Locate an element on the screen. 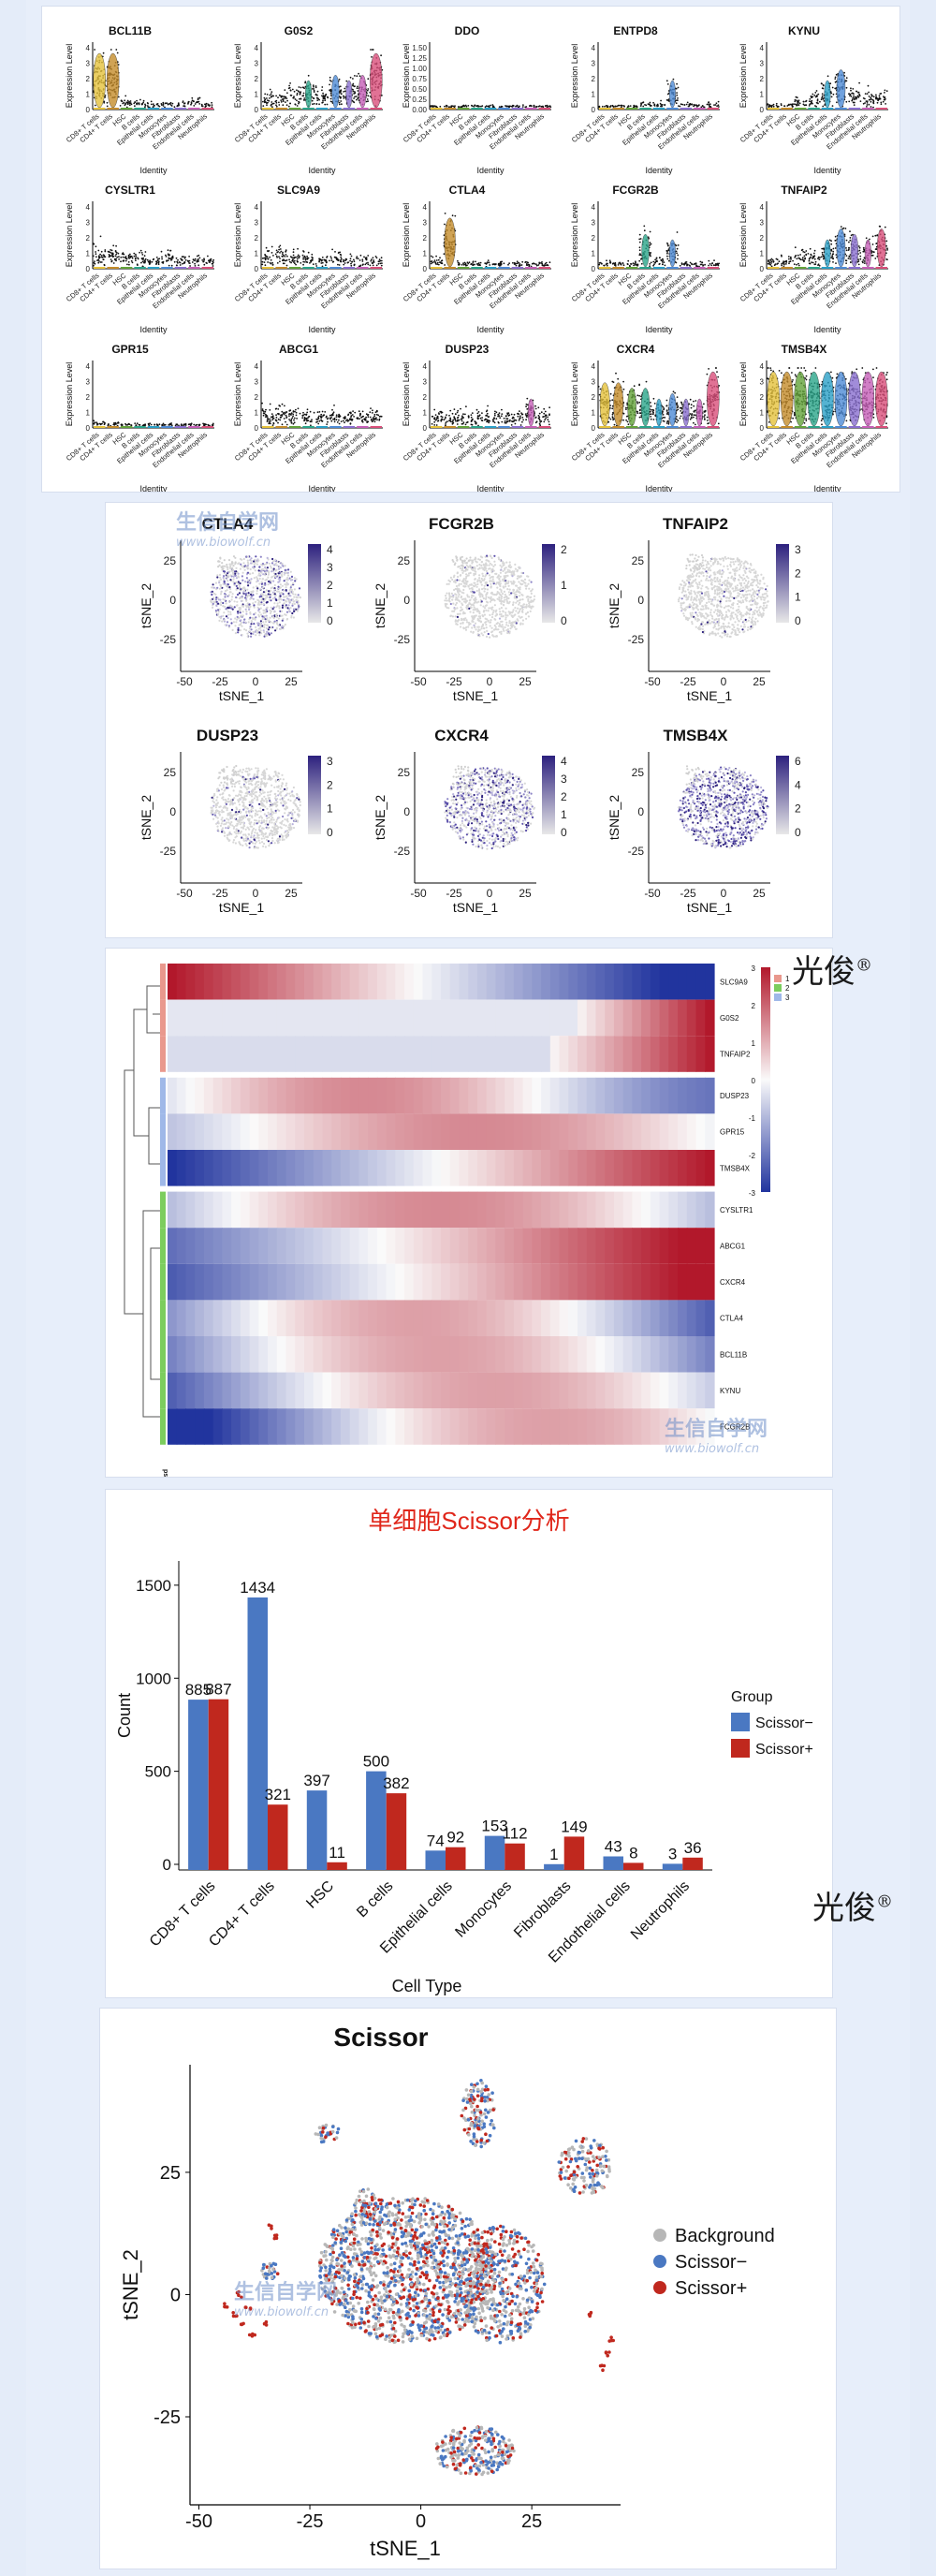 This screenshot has width=936, height=2576. y-tick: 2 is located at coordinates (425, 397).